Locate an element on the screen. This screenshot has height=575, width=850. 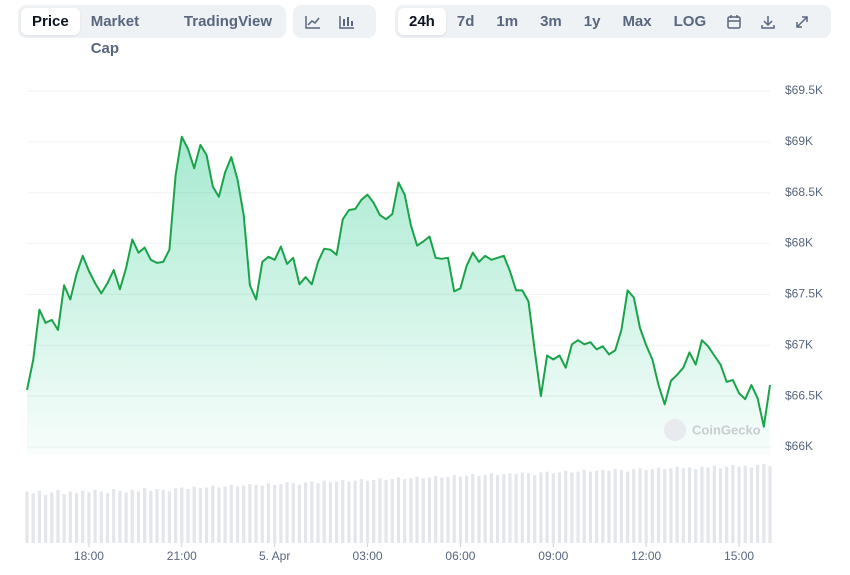
candle-icon is located at coordinates (347, 21).